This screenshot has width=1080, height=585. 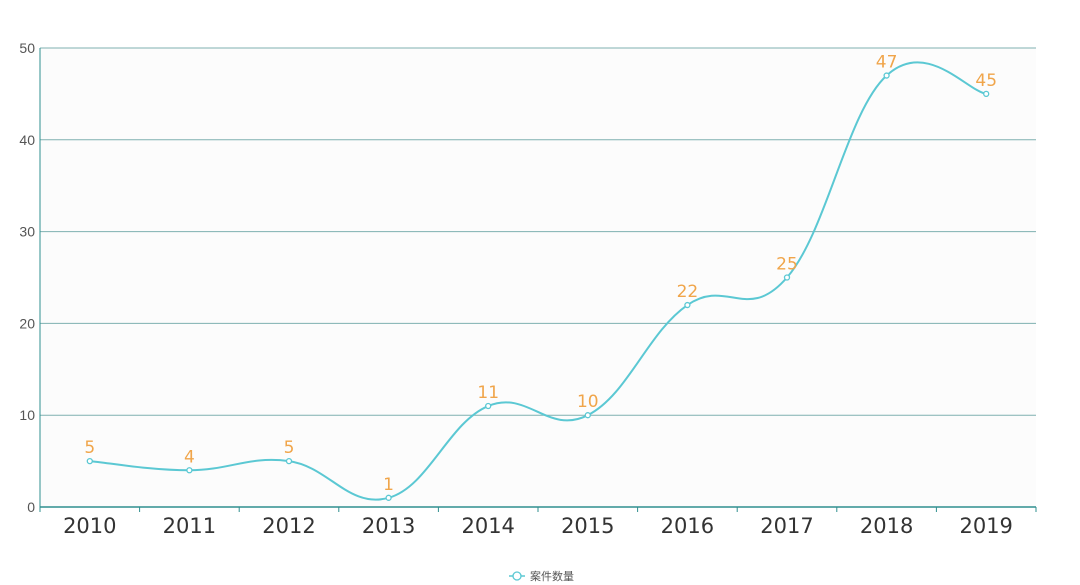 I want to click on data-label: 47, so click(x=887, y=63).